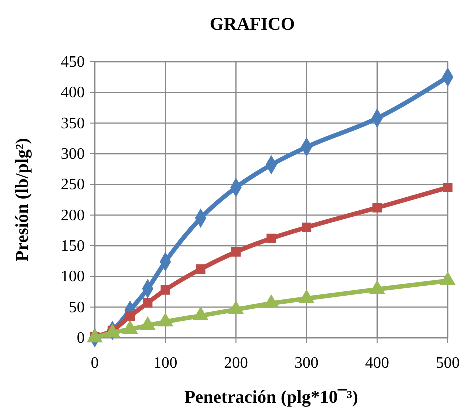  I want to click on y-tick-label: 200, so click(73, 215).